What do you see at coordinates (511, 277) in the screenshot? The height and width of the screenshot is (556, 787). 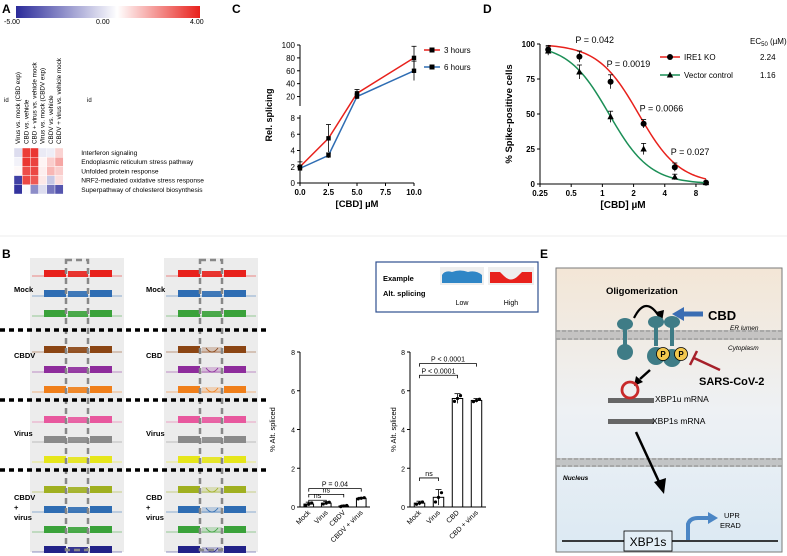 I see `high-example-shape` at bounding box center [511, 277].